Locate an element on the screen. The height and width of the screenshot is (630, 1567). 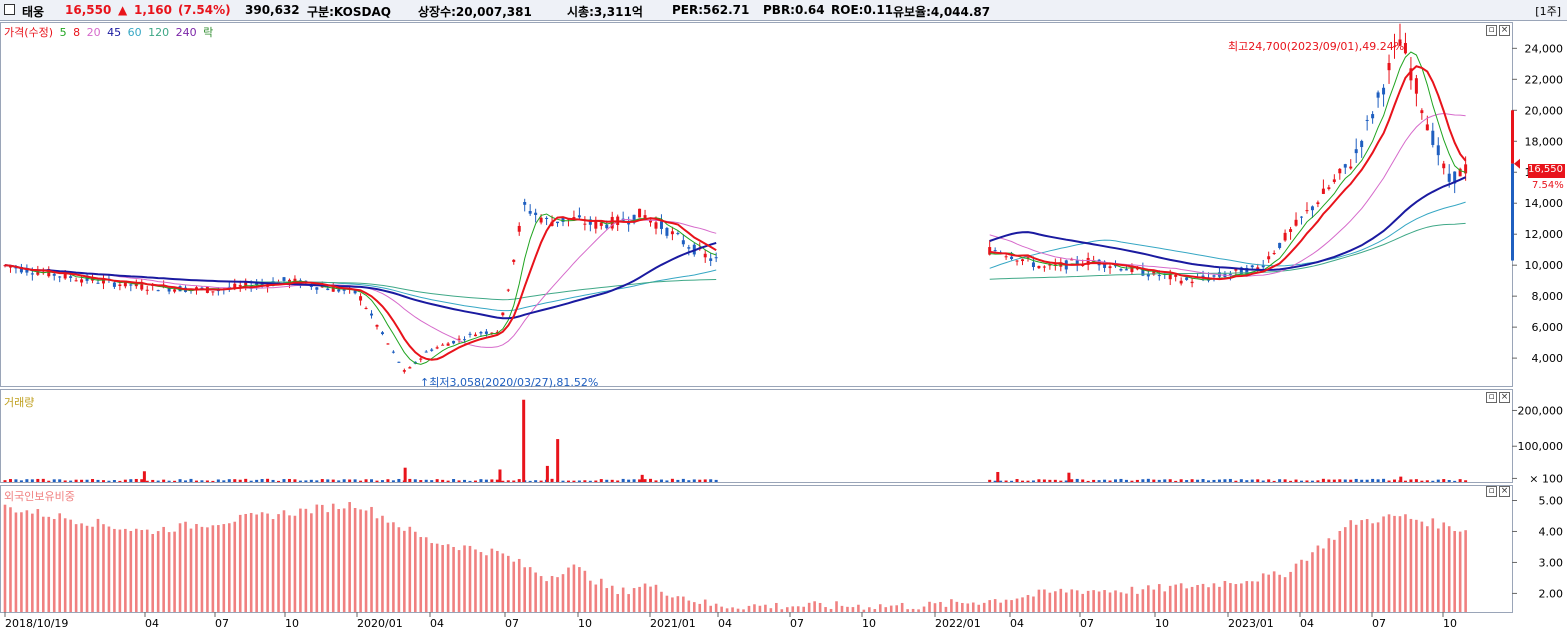
foreign-panel-buttons: ▫ × is located at coordinates (1497, 491).